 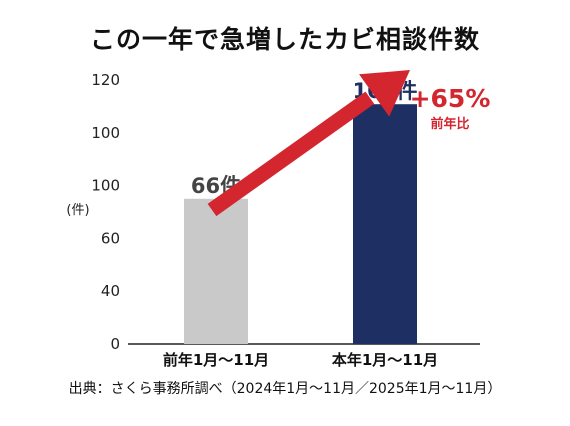 What do you see at coordinates (77, 210) in the screenshot?
I see `y-axis-unit-label: (件)` at bounding box center [77, 210].